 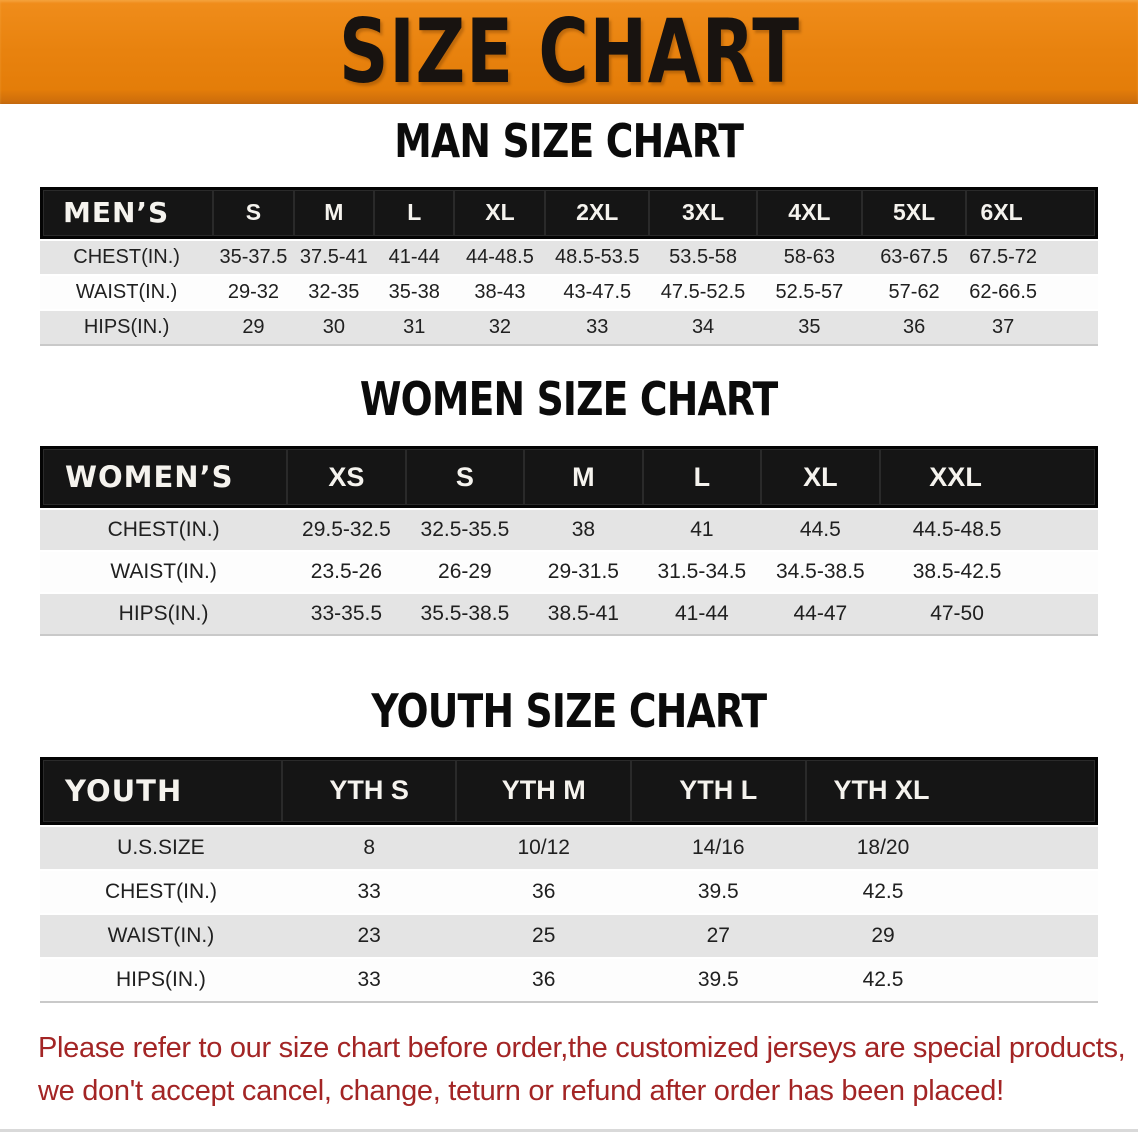 What do you see at coordinates (702, 477) in the screenshot?
I see `column-header: L` at bounding box center [702, 477].